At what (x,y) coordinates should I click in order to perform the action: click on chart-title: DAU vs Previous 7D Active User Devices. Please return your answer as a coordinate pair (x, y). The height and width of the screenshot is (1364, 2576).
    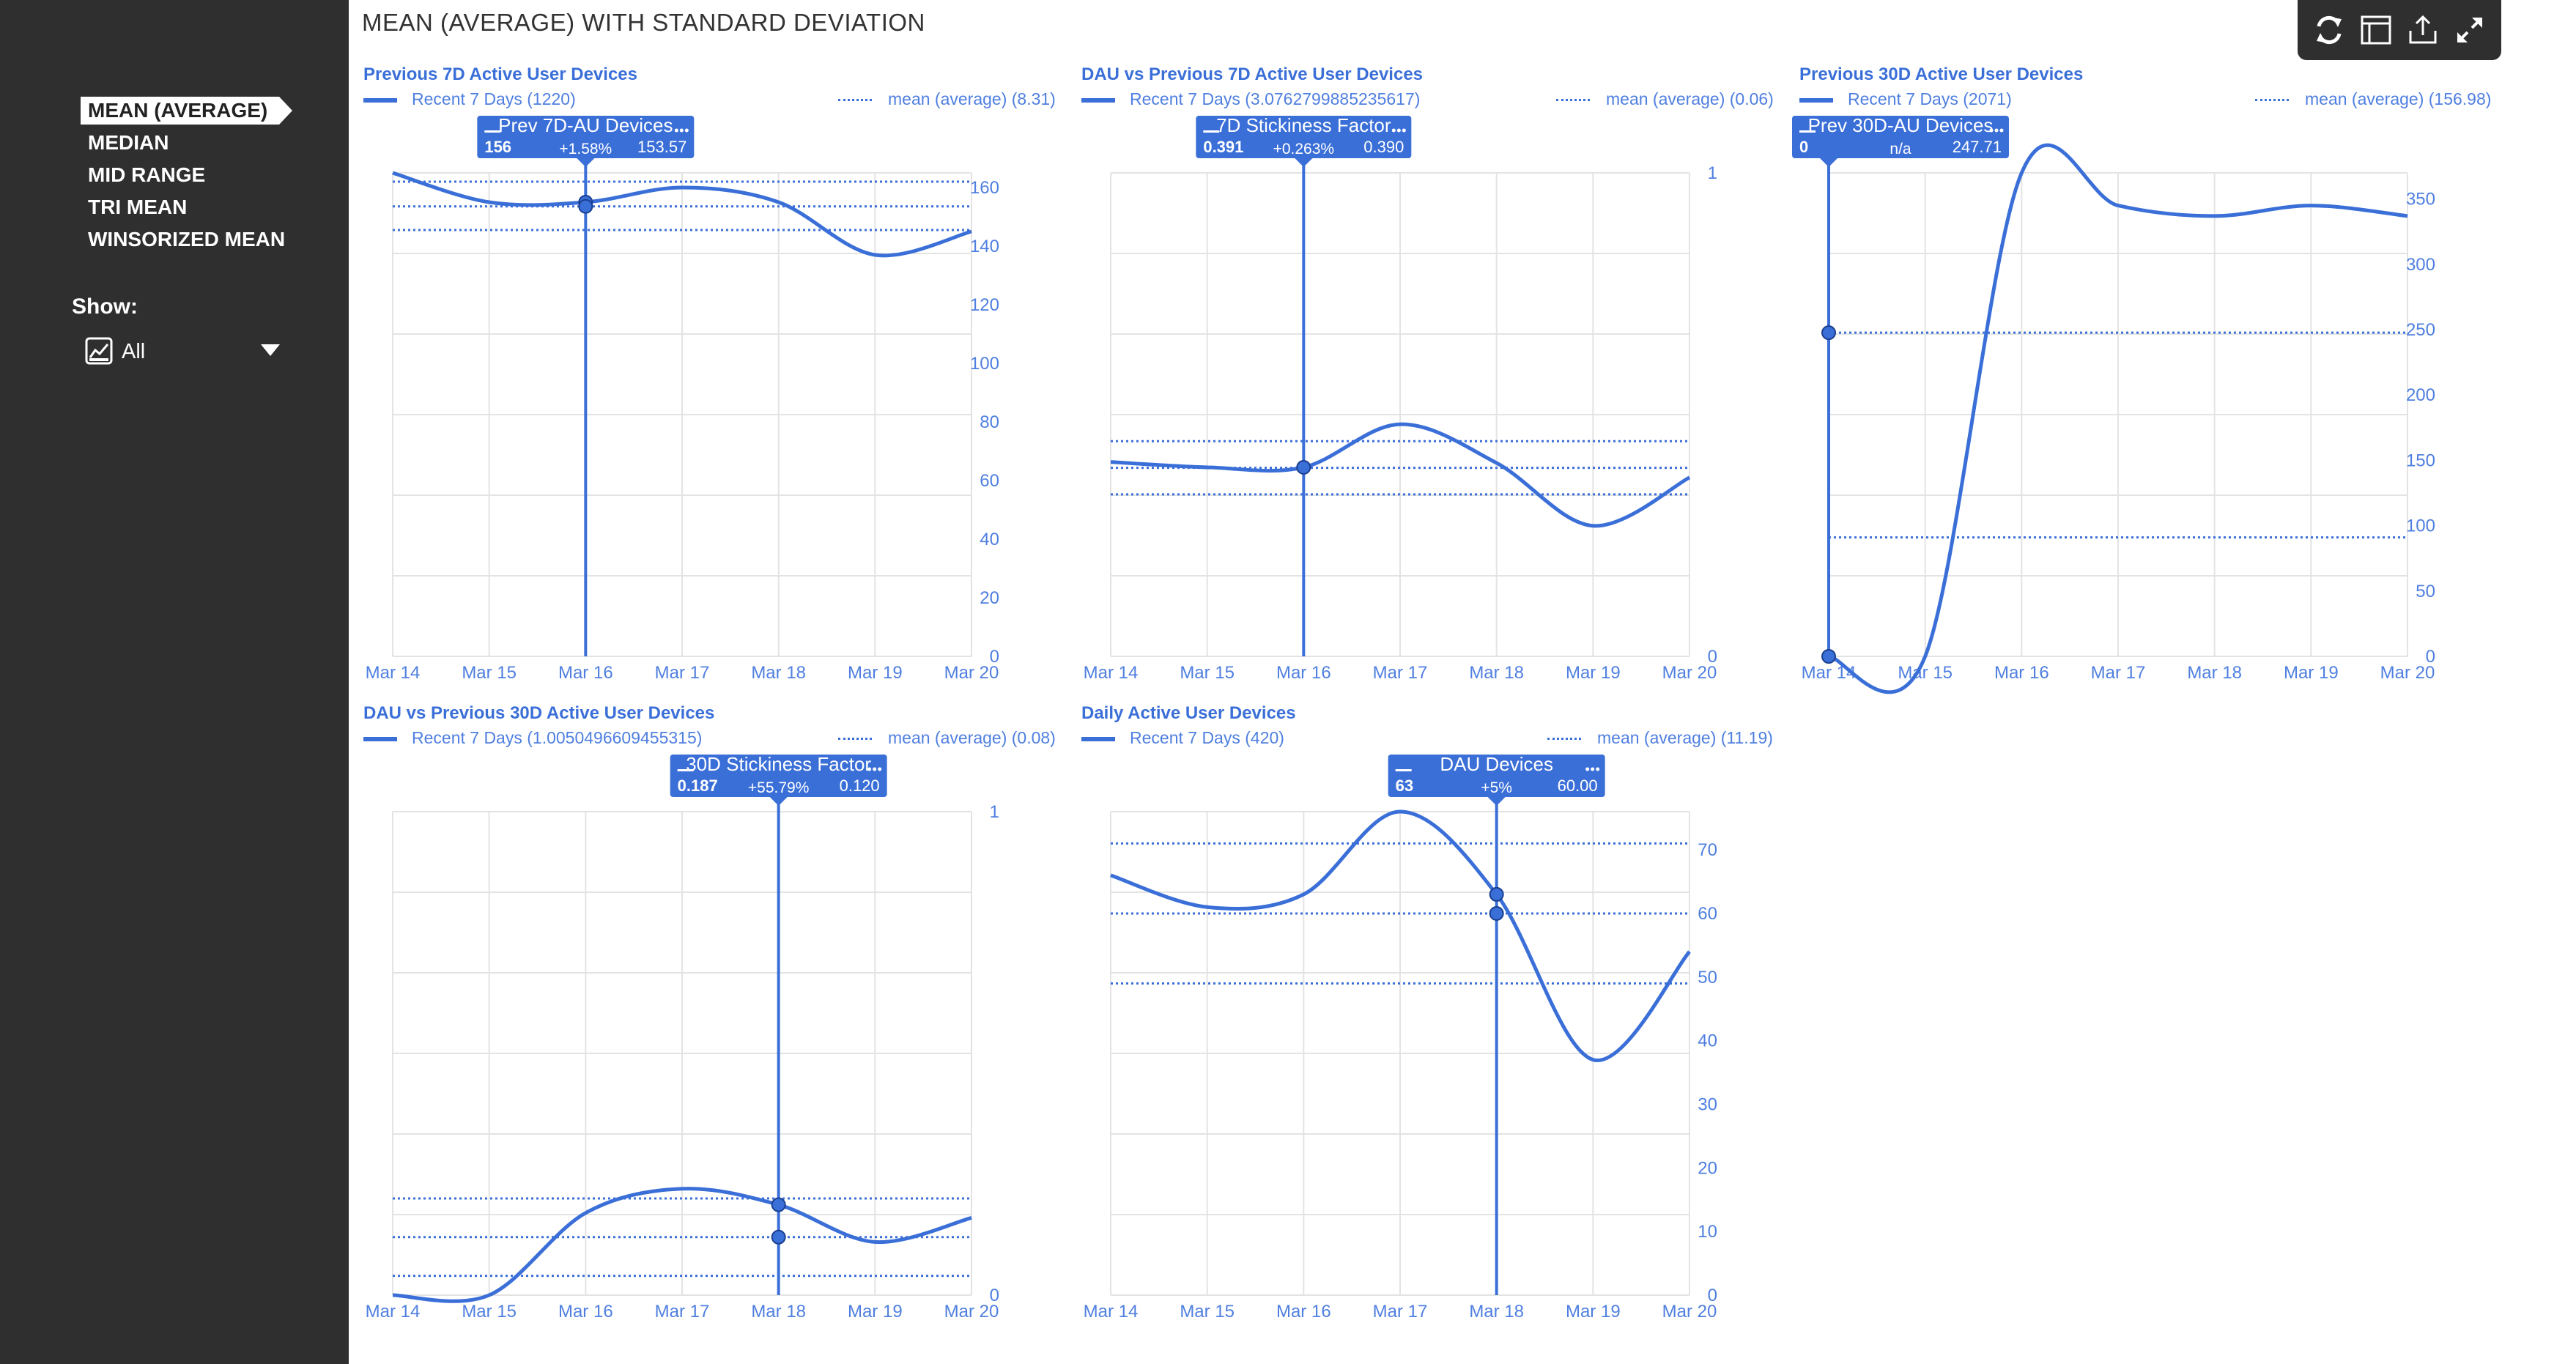
    Looking at the image, I should click on (1252, 74).